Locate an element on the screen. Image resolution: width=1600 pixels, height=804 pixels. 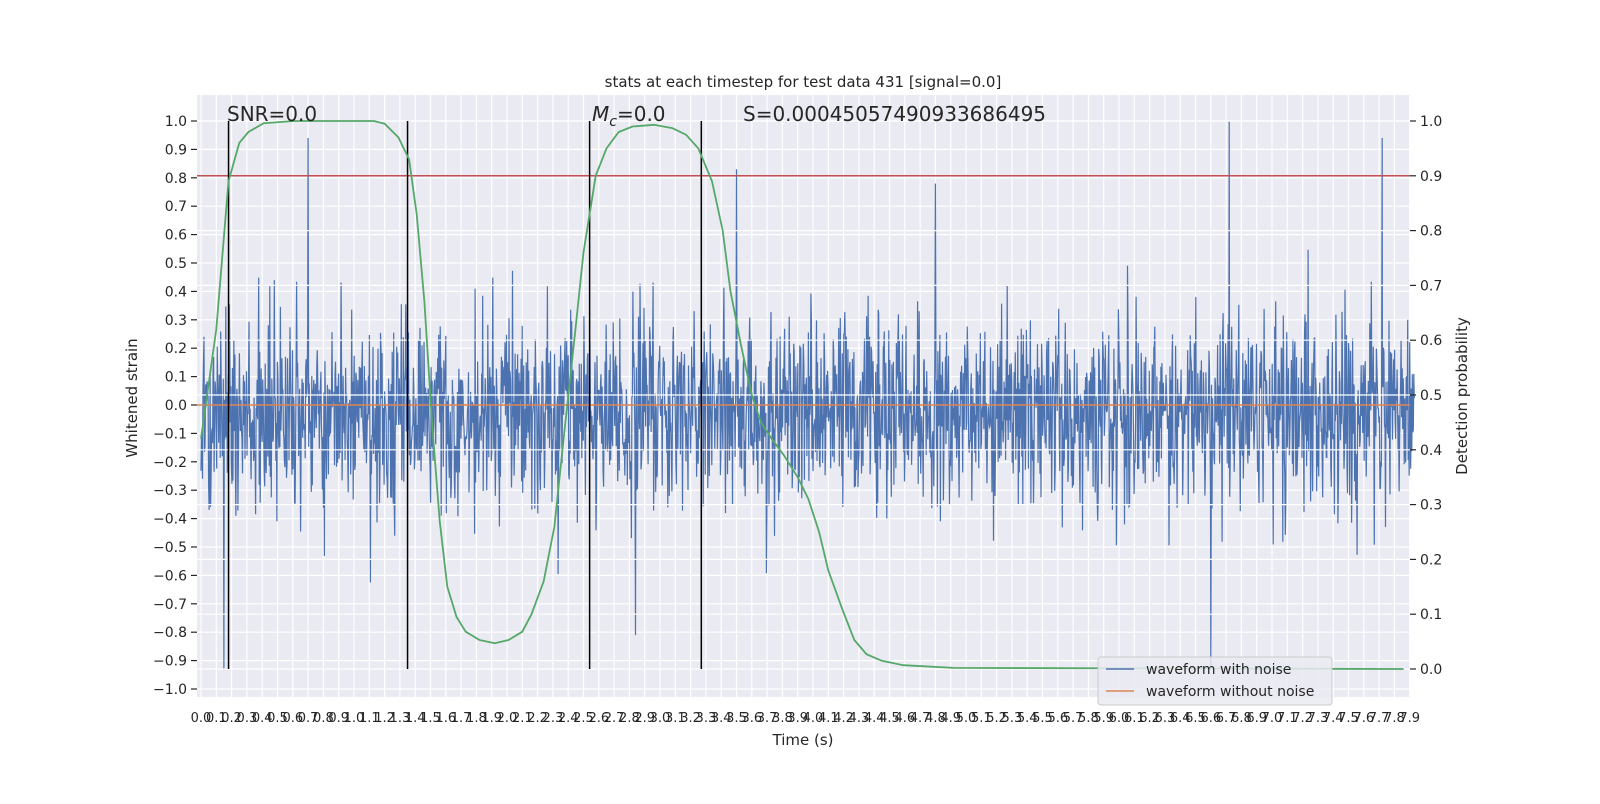
y-tick-label-left: 0.0 is located at coordinates (176, 406).